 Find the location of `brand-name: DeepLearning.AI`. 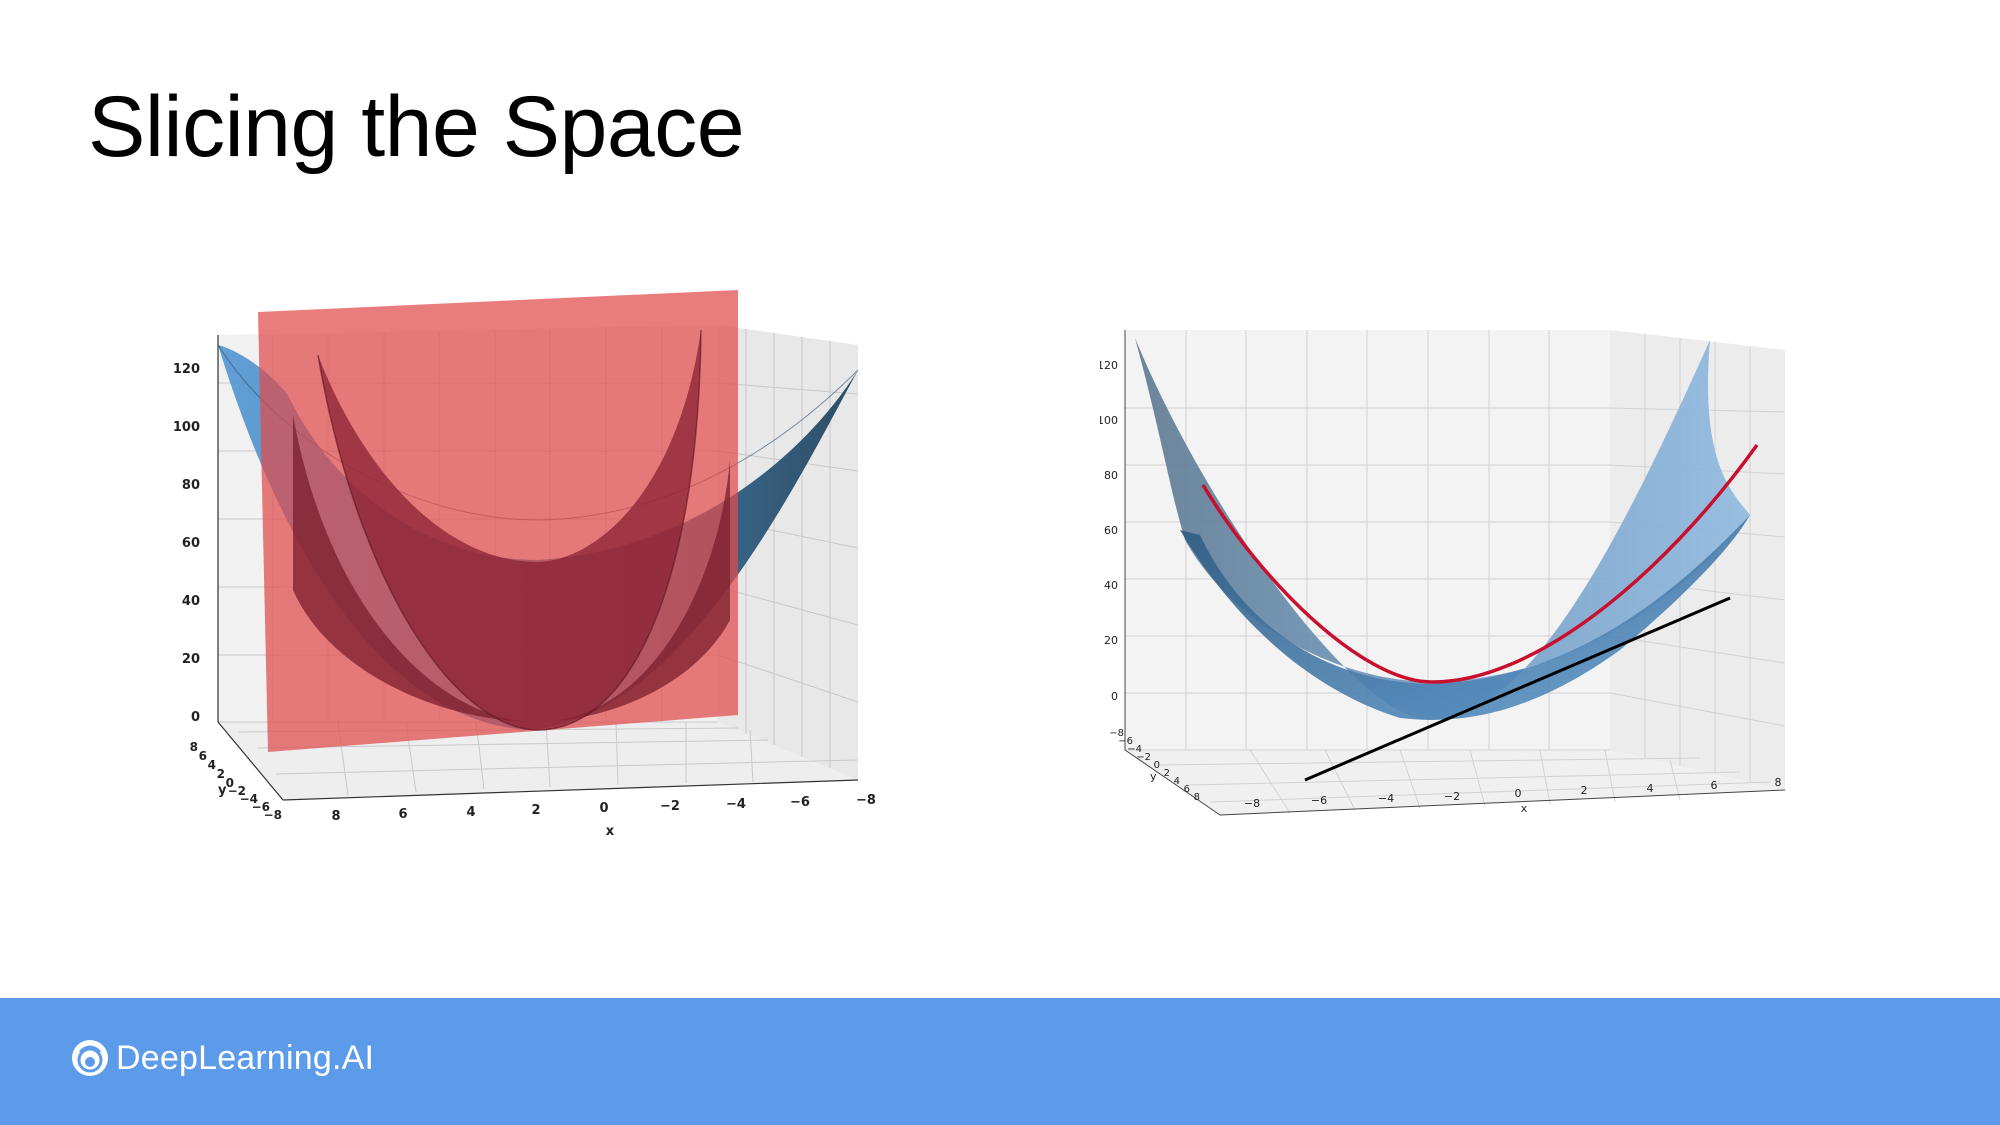

brand-name: DeepLearning.AI is located at coordinates (245, 1057).